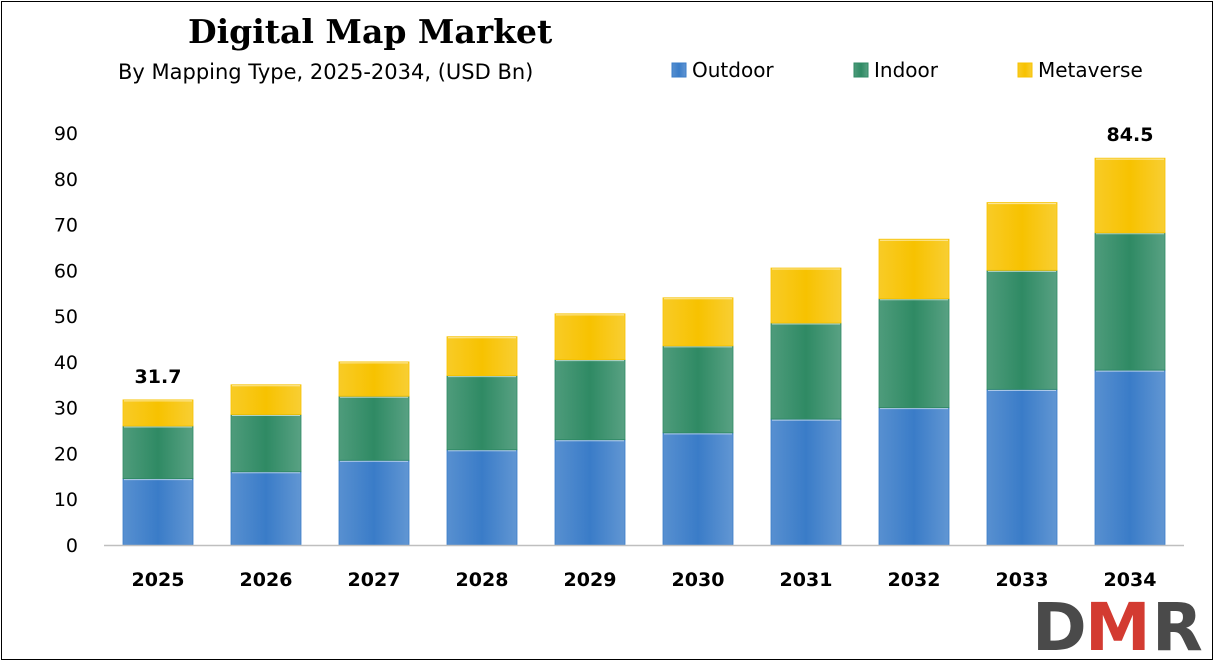  I want to click on logo-letter: M, so click(1118, 624).